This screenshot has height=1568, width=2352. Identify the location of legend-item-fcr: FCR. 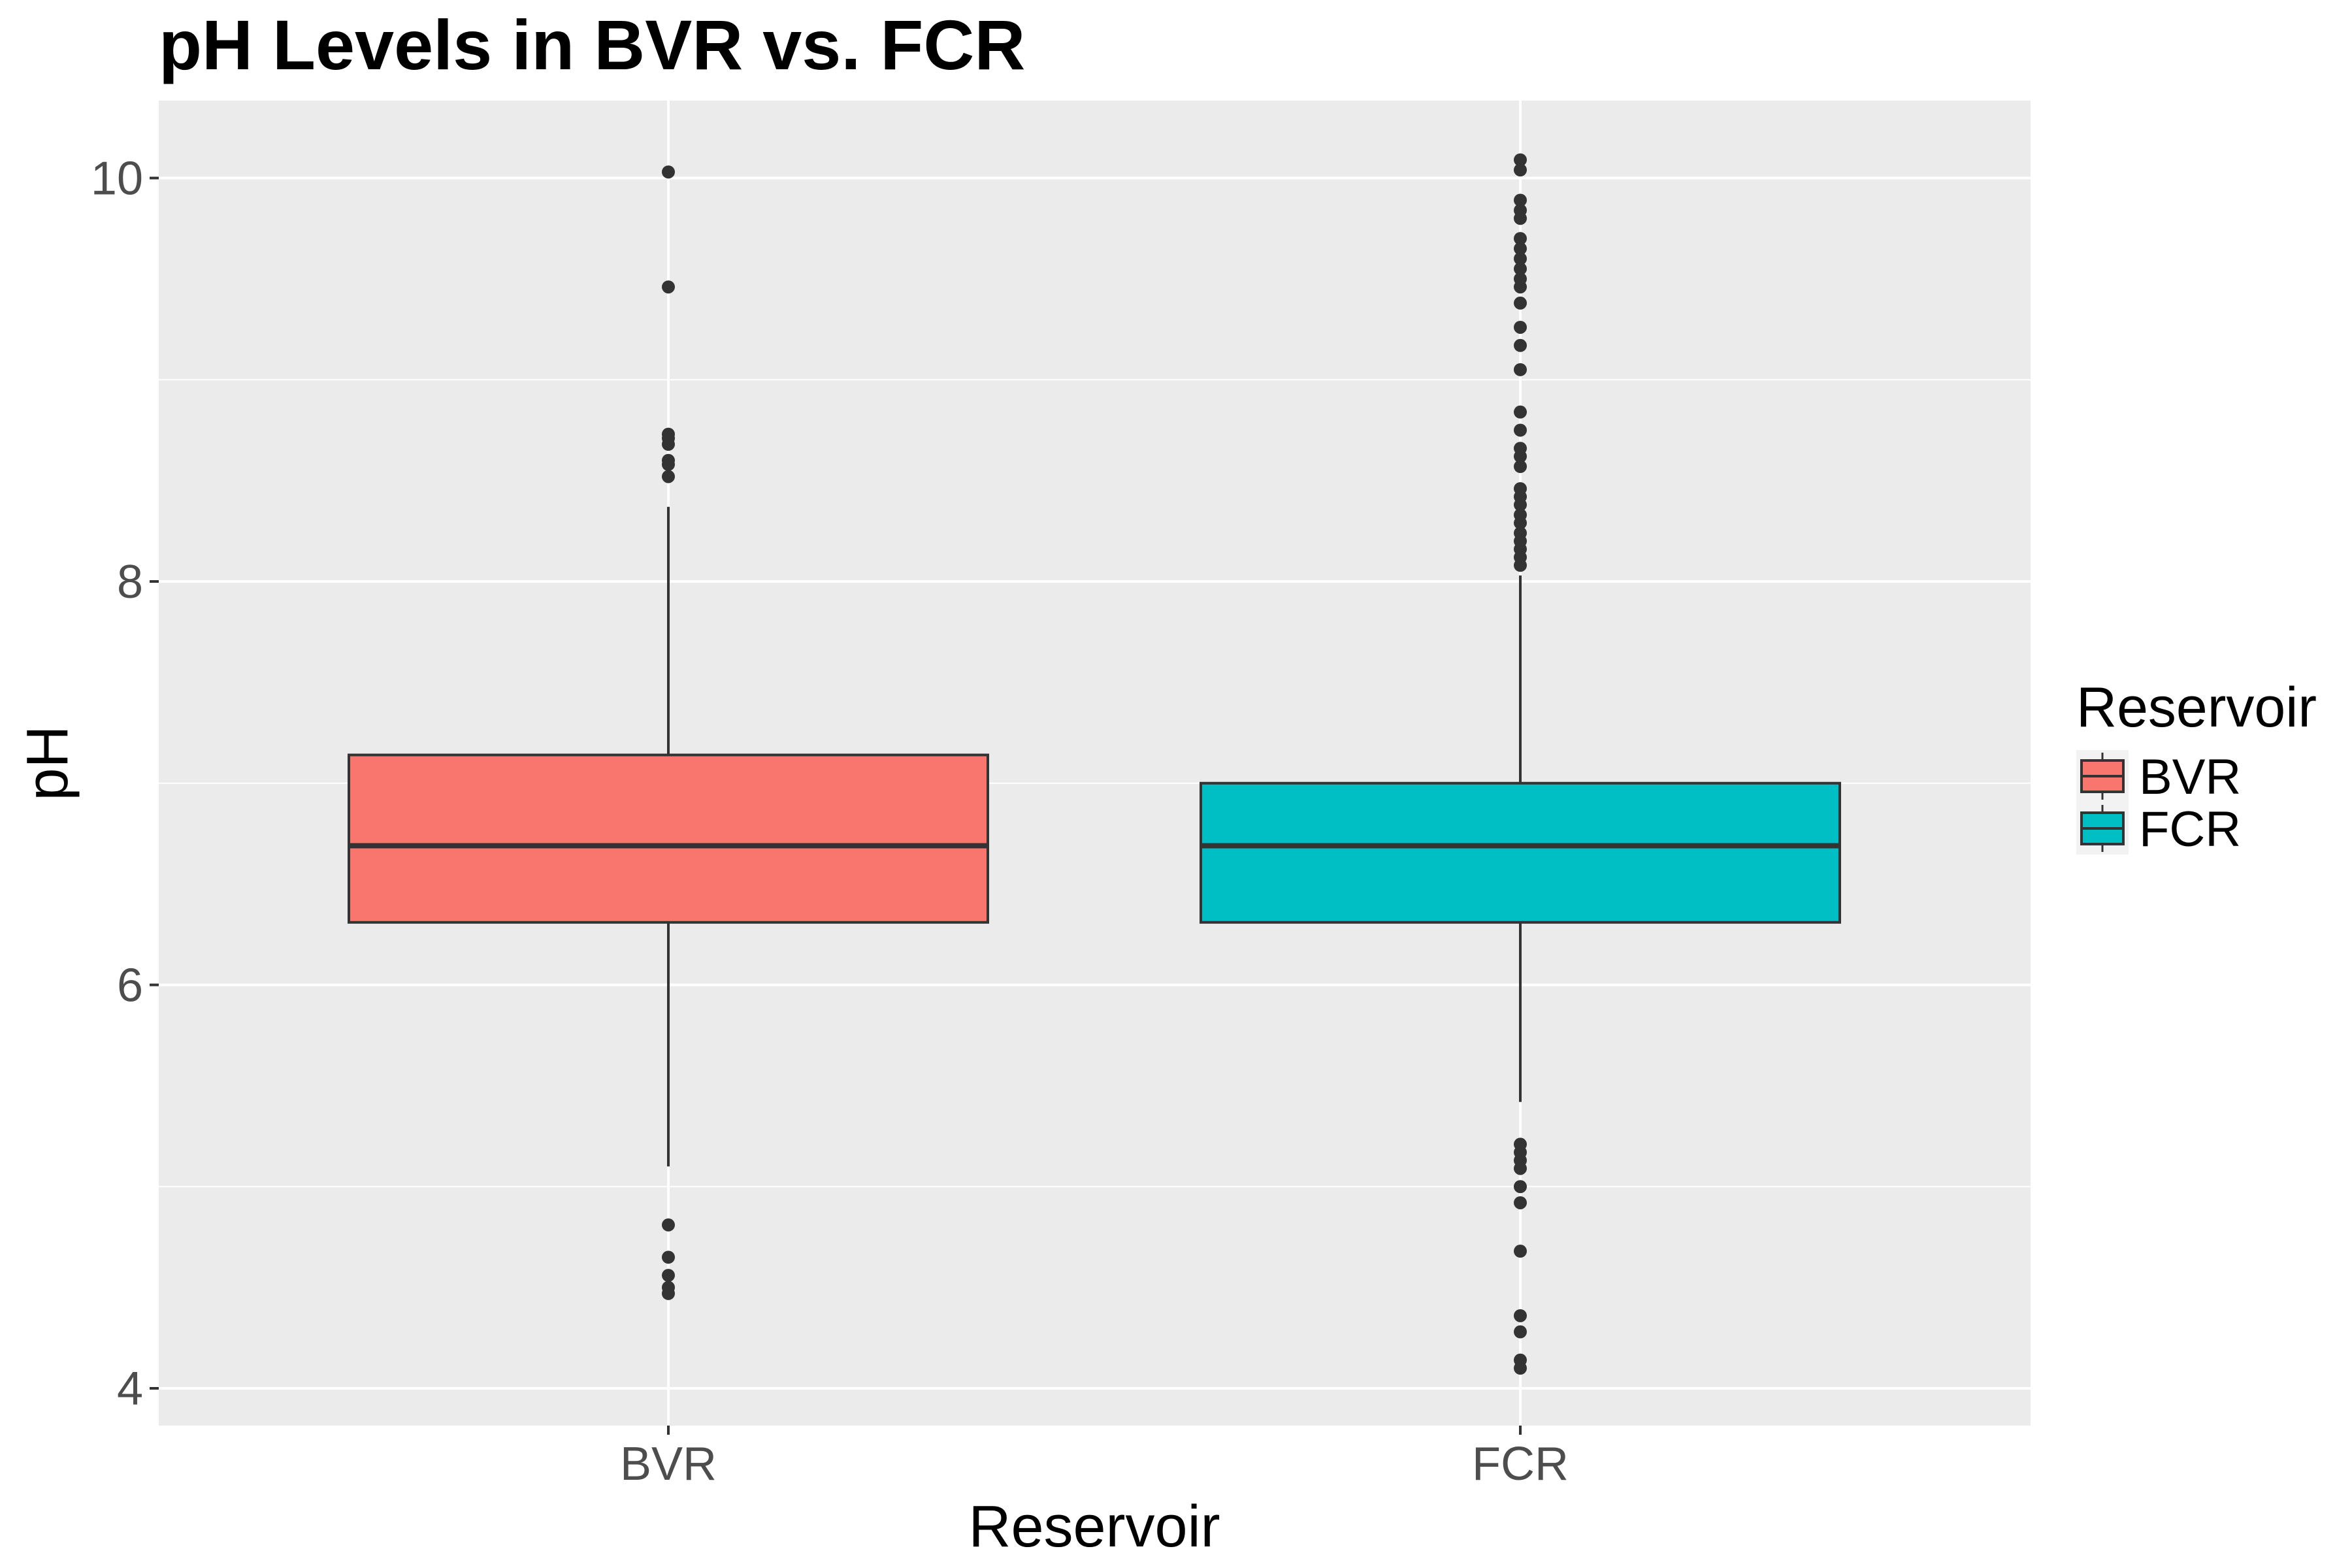
(2158, 829).